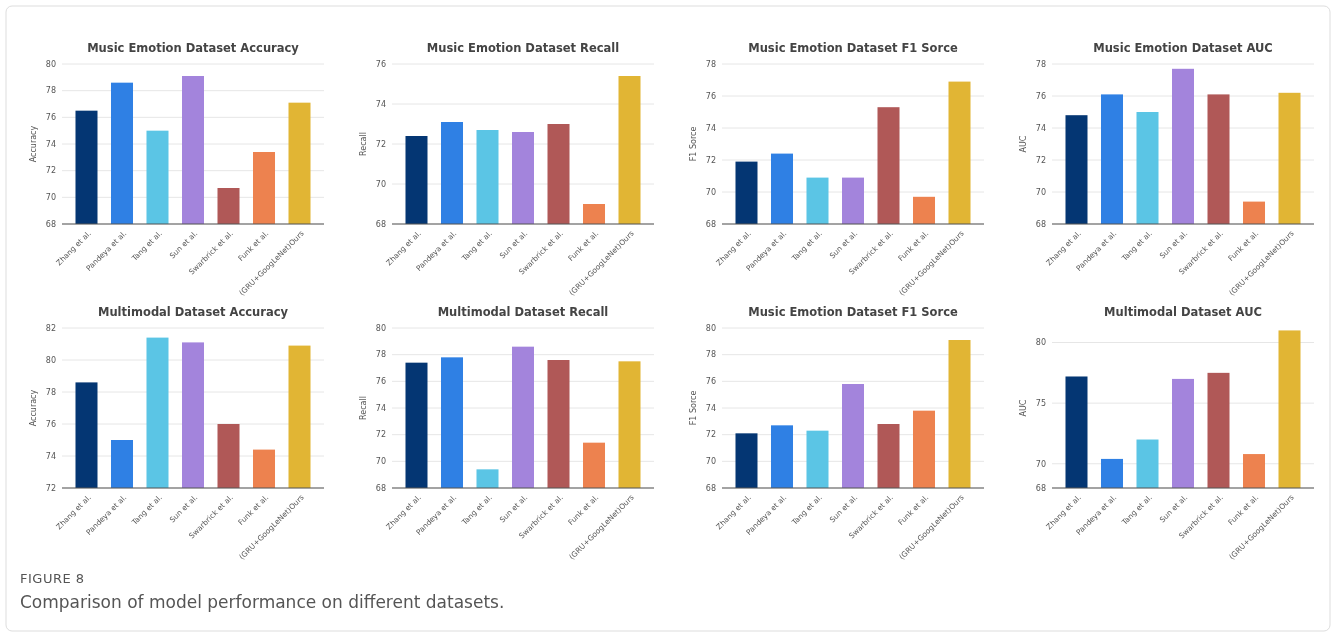  What do you see at coordinates (50, 328) in the screenshot?
I see `y-tick-label: 82` at bounding box center [50, 328].